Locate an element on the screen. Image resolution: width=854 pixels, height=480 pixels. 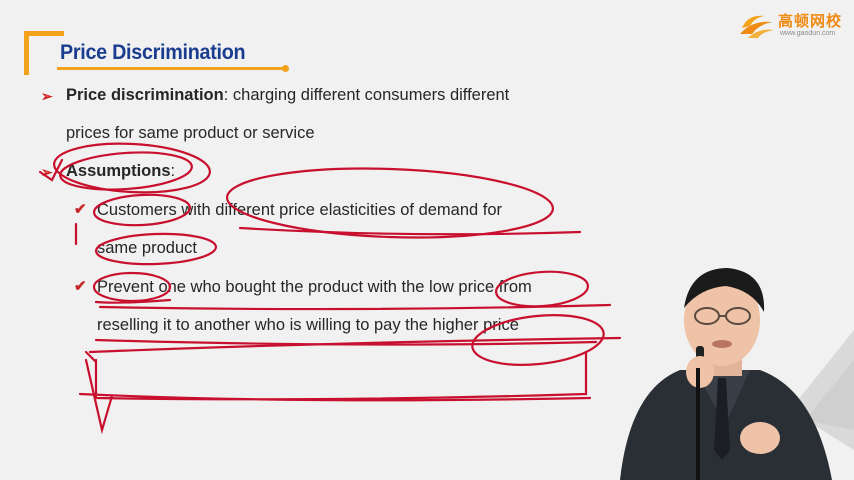
title-underline-dot is located at coordinates (285, 68).